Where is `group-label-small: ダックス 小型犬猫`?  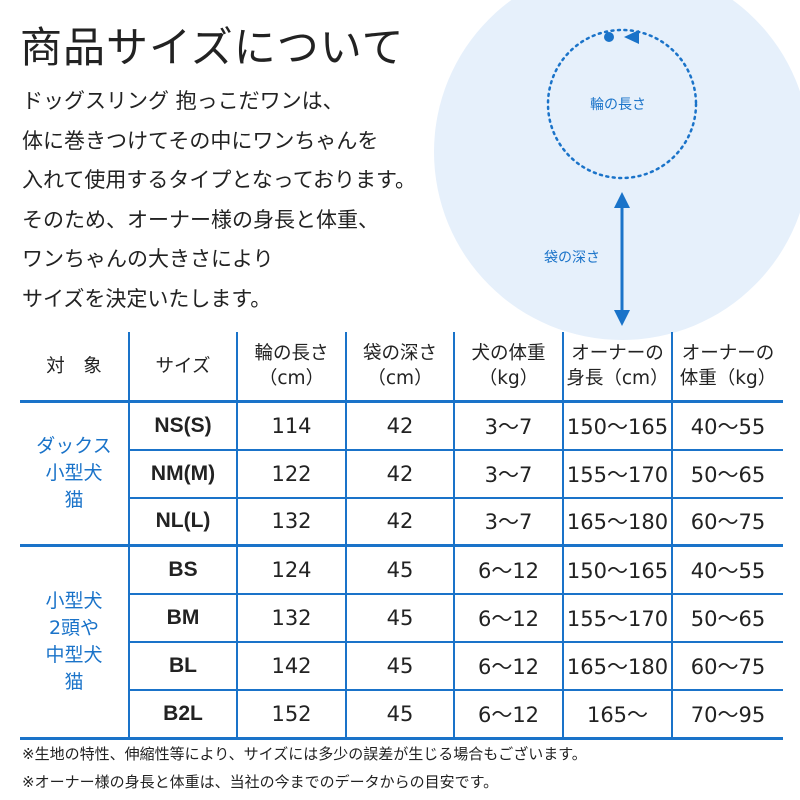
group-label-small: ダックス 小型犬猫 is located at coordinates (74, 474).